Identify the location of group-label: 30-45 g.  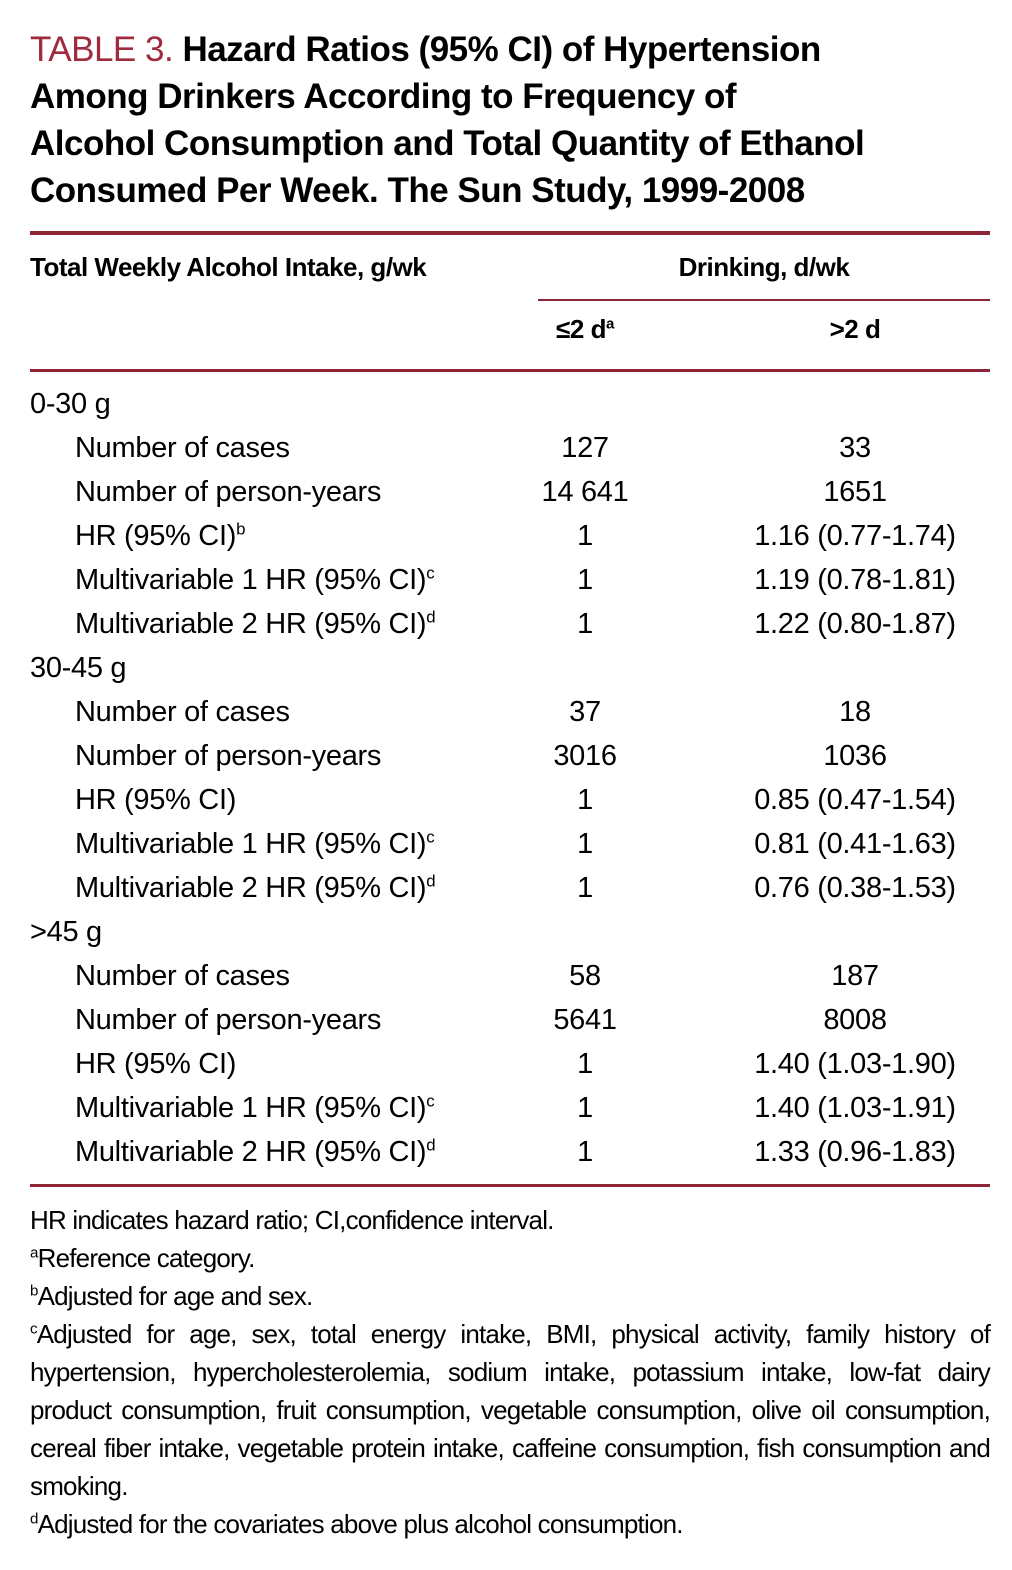
(78, 668).